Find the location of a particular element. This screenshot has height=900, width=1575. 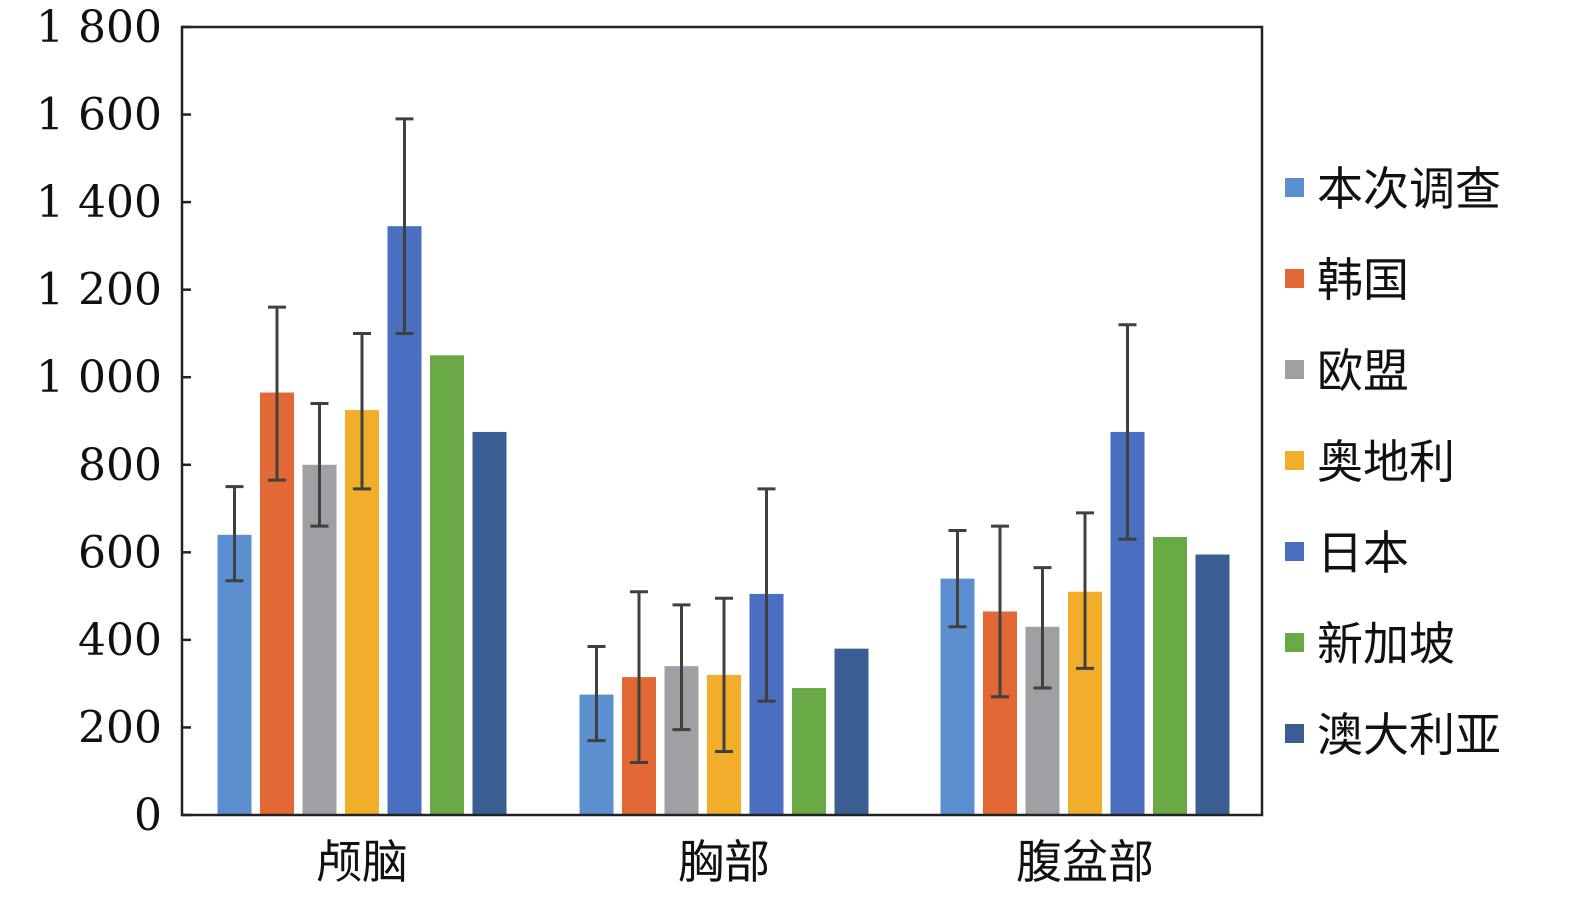

legend-label: 本次调查 is located at coordinates (1409, 189).